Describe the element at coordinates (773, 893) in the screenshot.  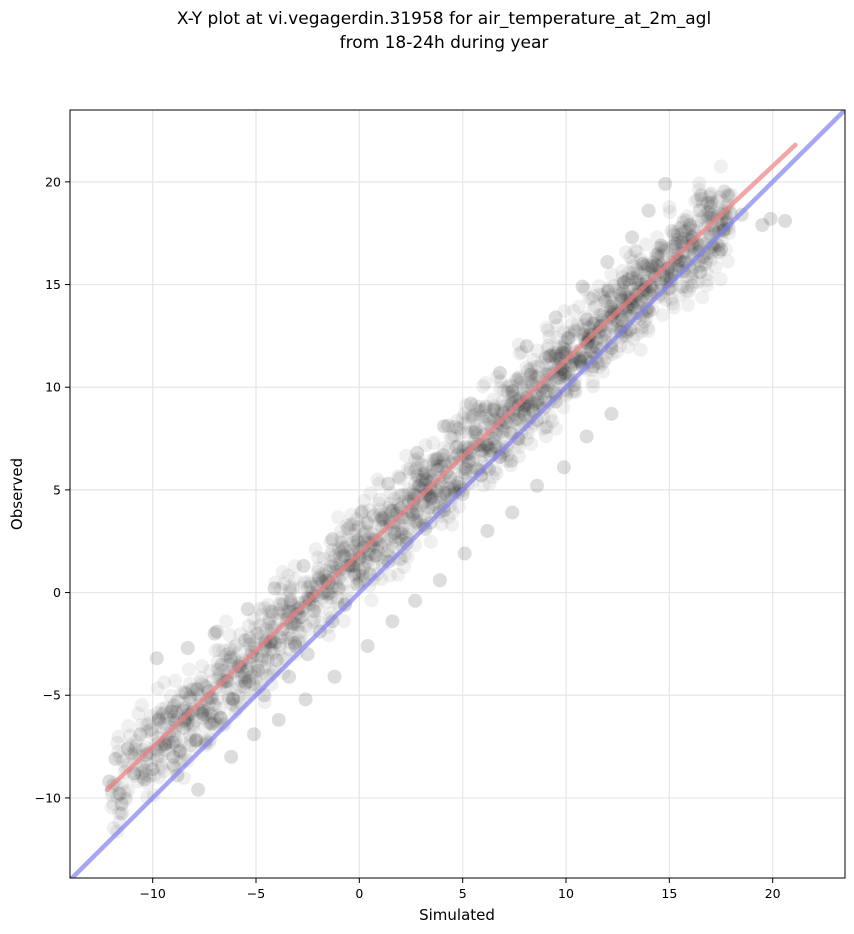
I see `x-tick-label: 20` at that location.